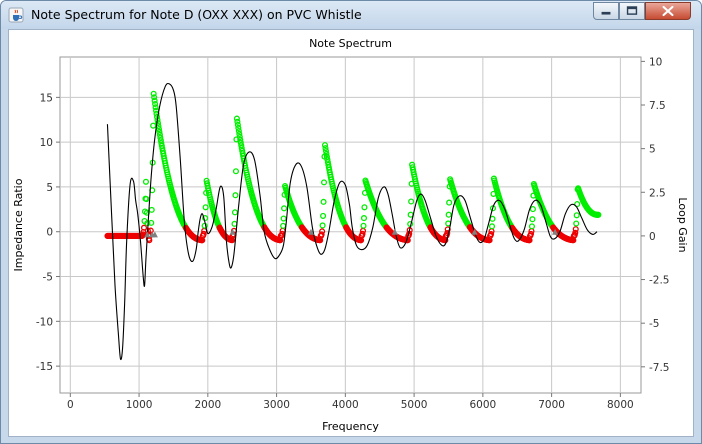 Image resolution: width=702 pixels, height=444 pixels. What do you see at coordinates (657, 193) in the screenshot?
I see `y2-tick-label: 2.5` at bounding box center [657, 193].